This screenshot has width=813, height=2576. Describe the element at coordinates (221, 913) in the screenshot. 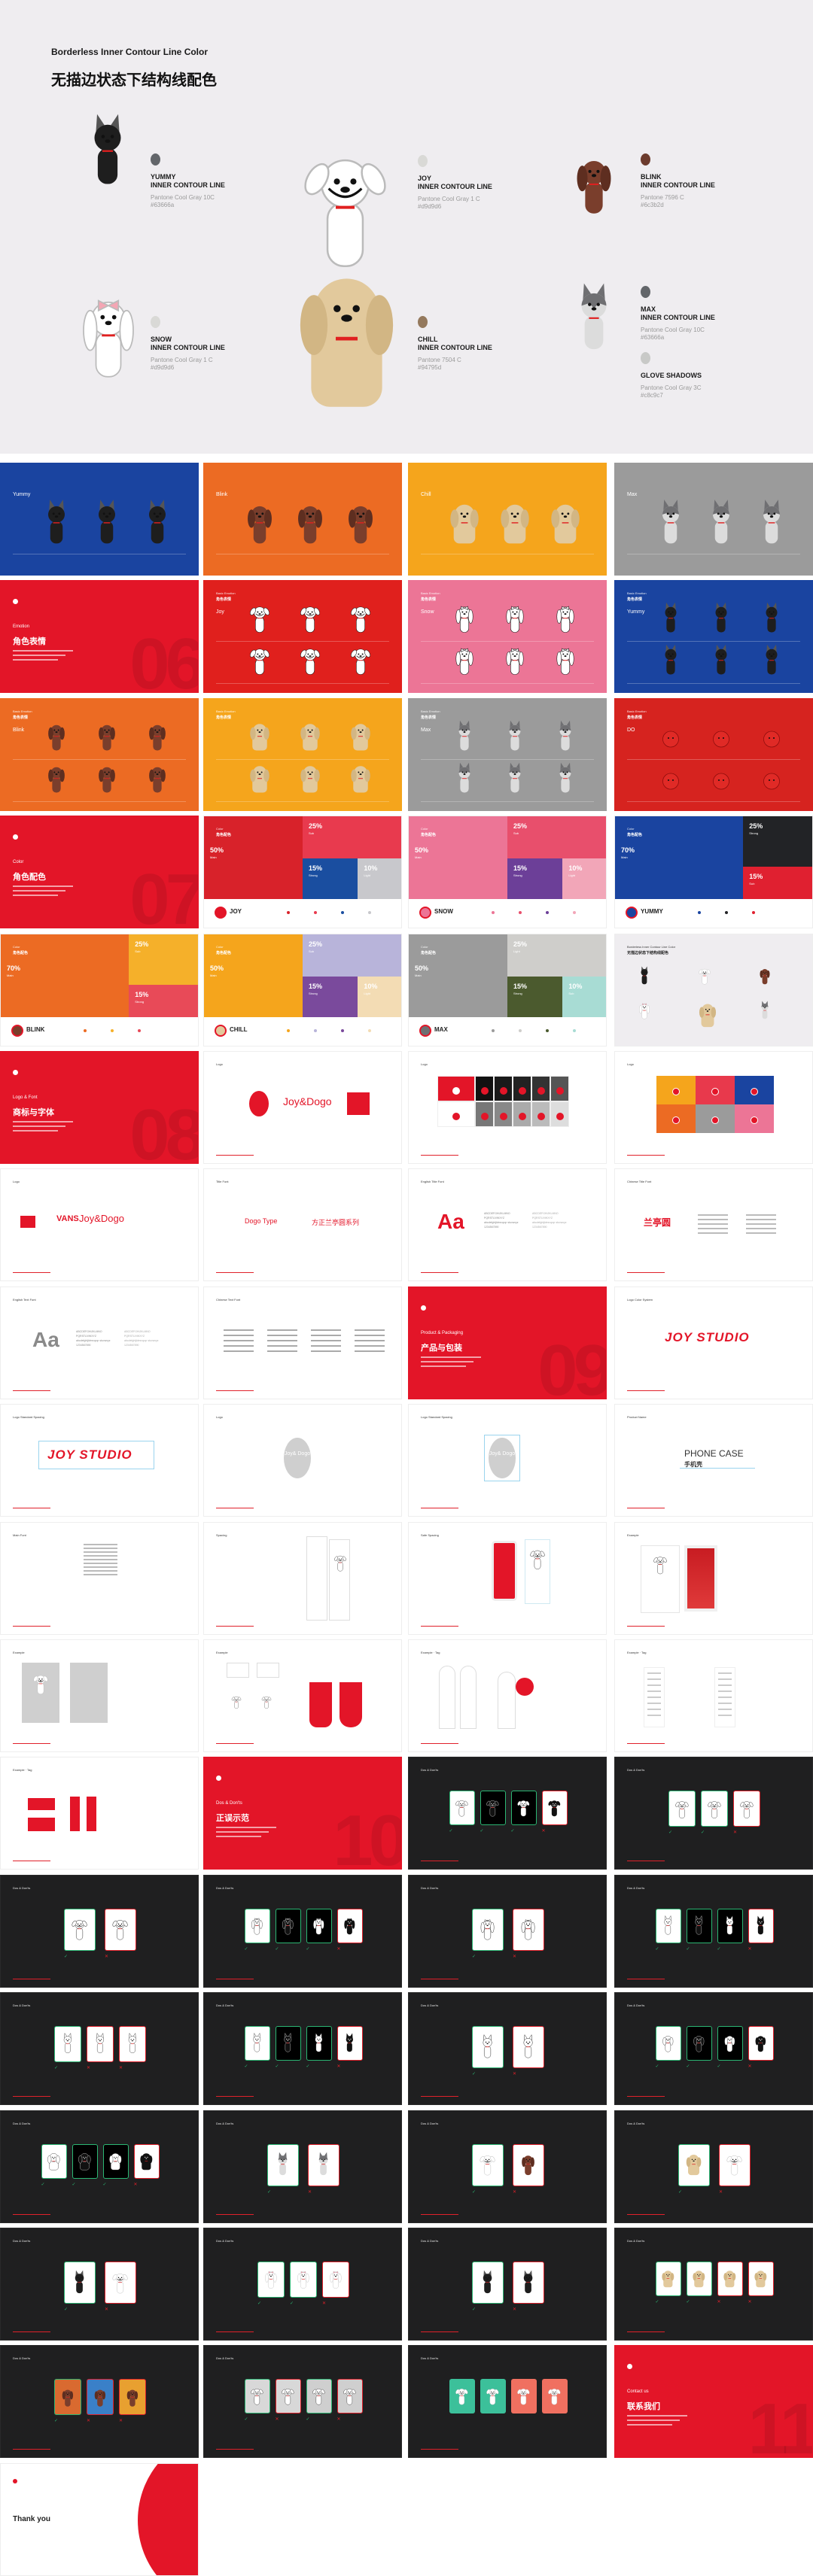

I see `character-icon` at that location.